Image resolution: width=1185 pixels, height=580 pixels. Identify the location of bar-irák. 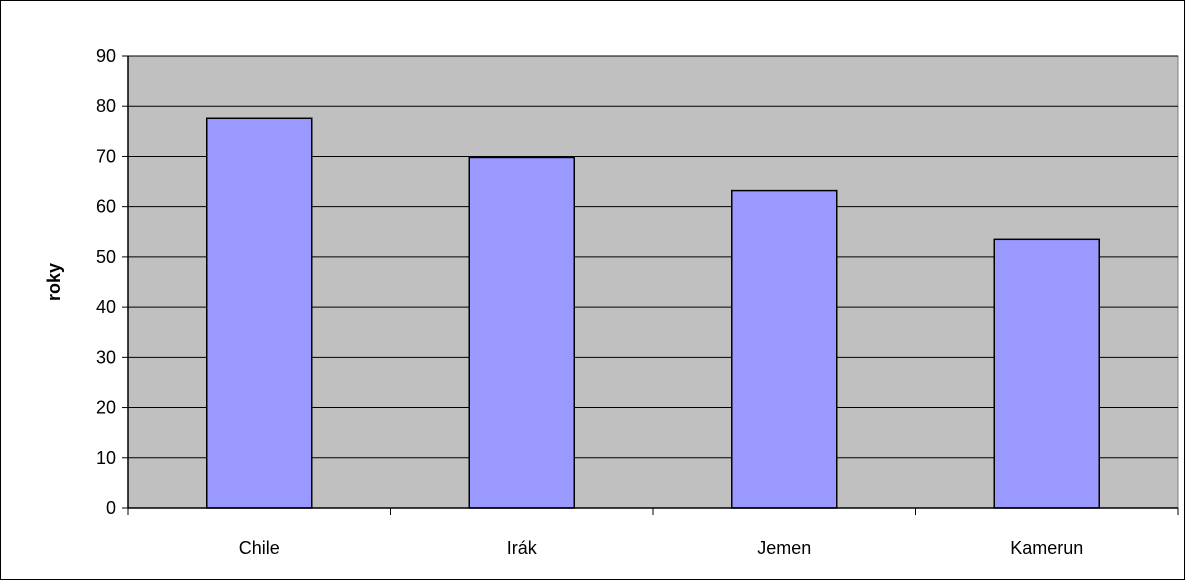
(521, 332).